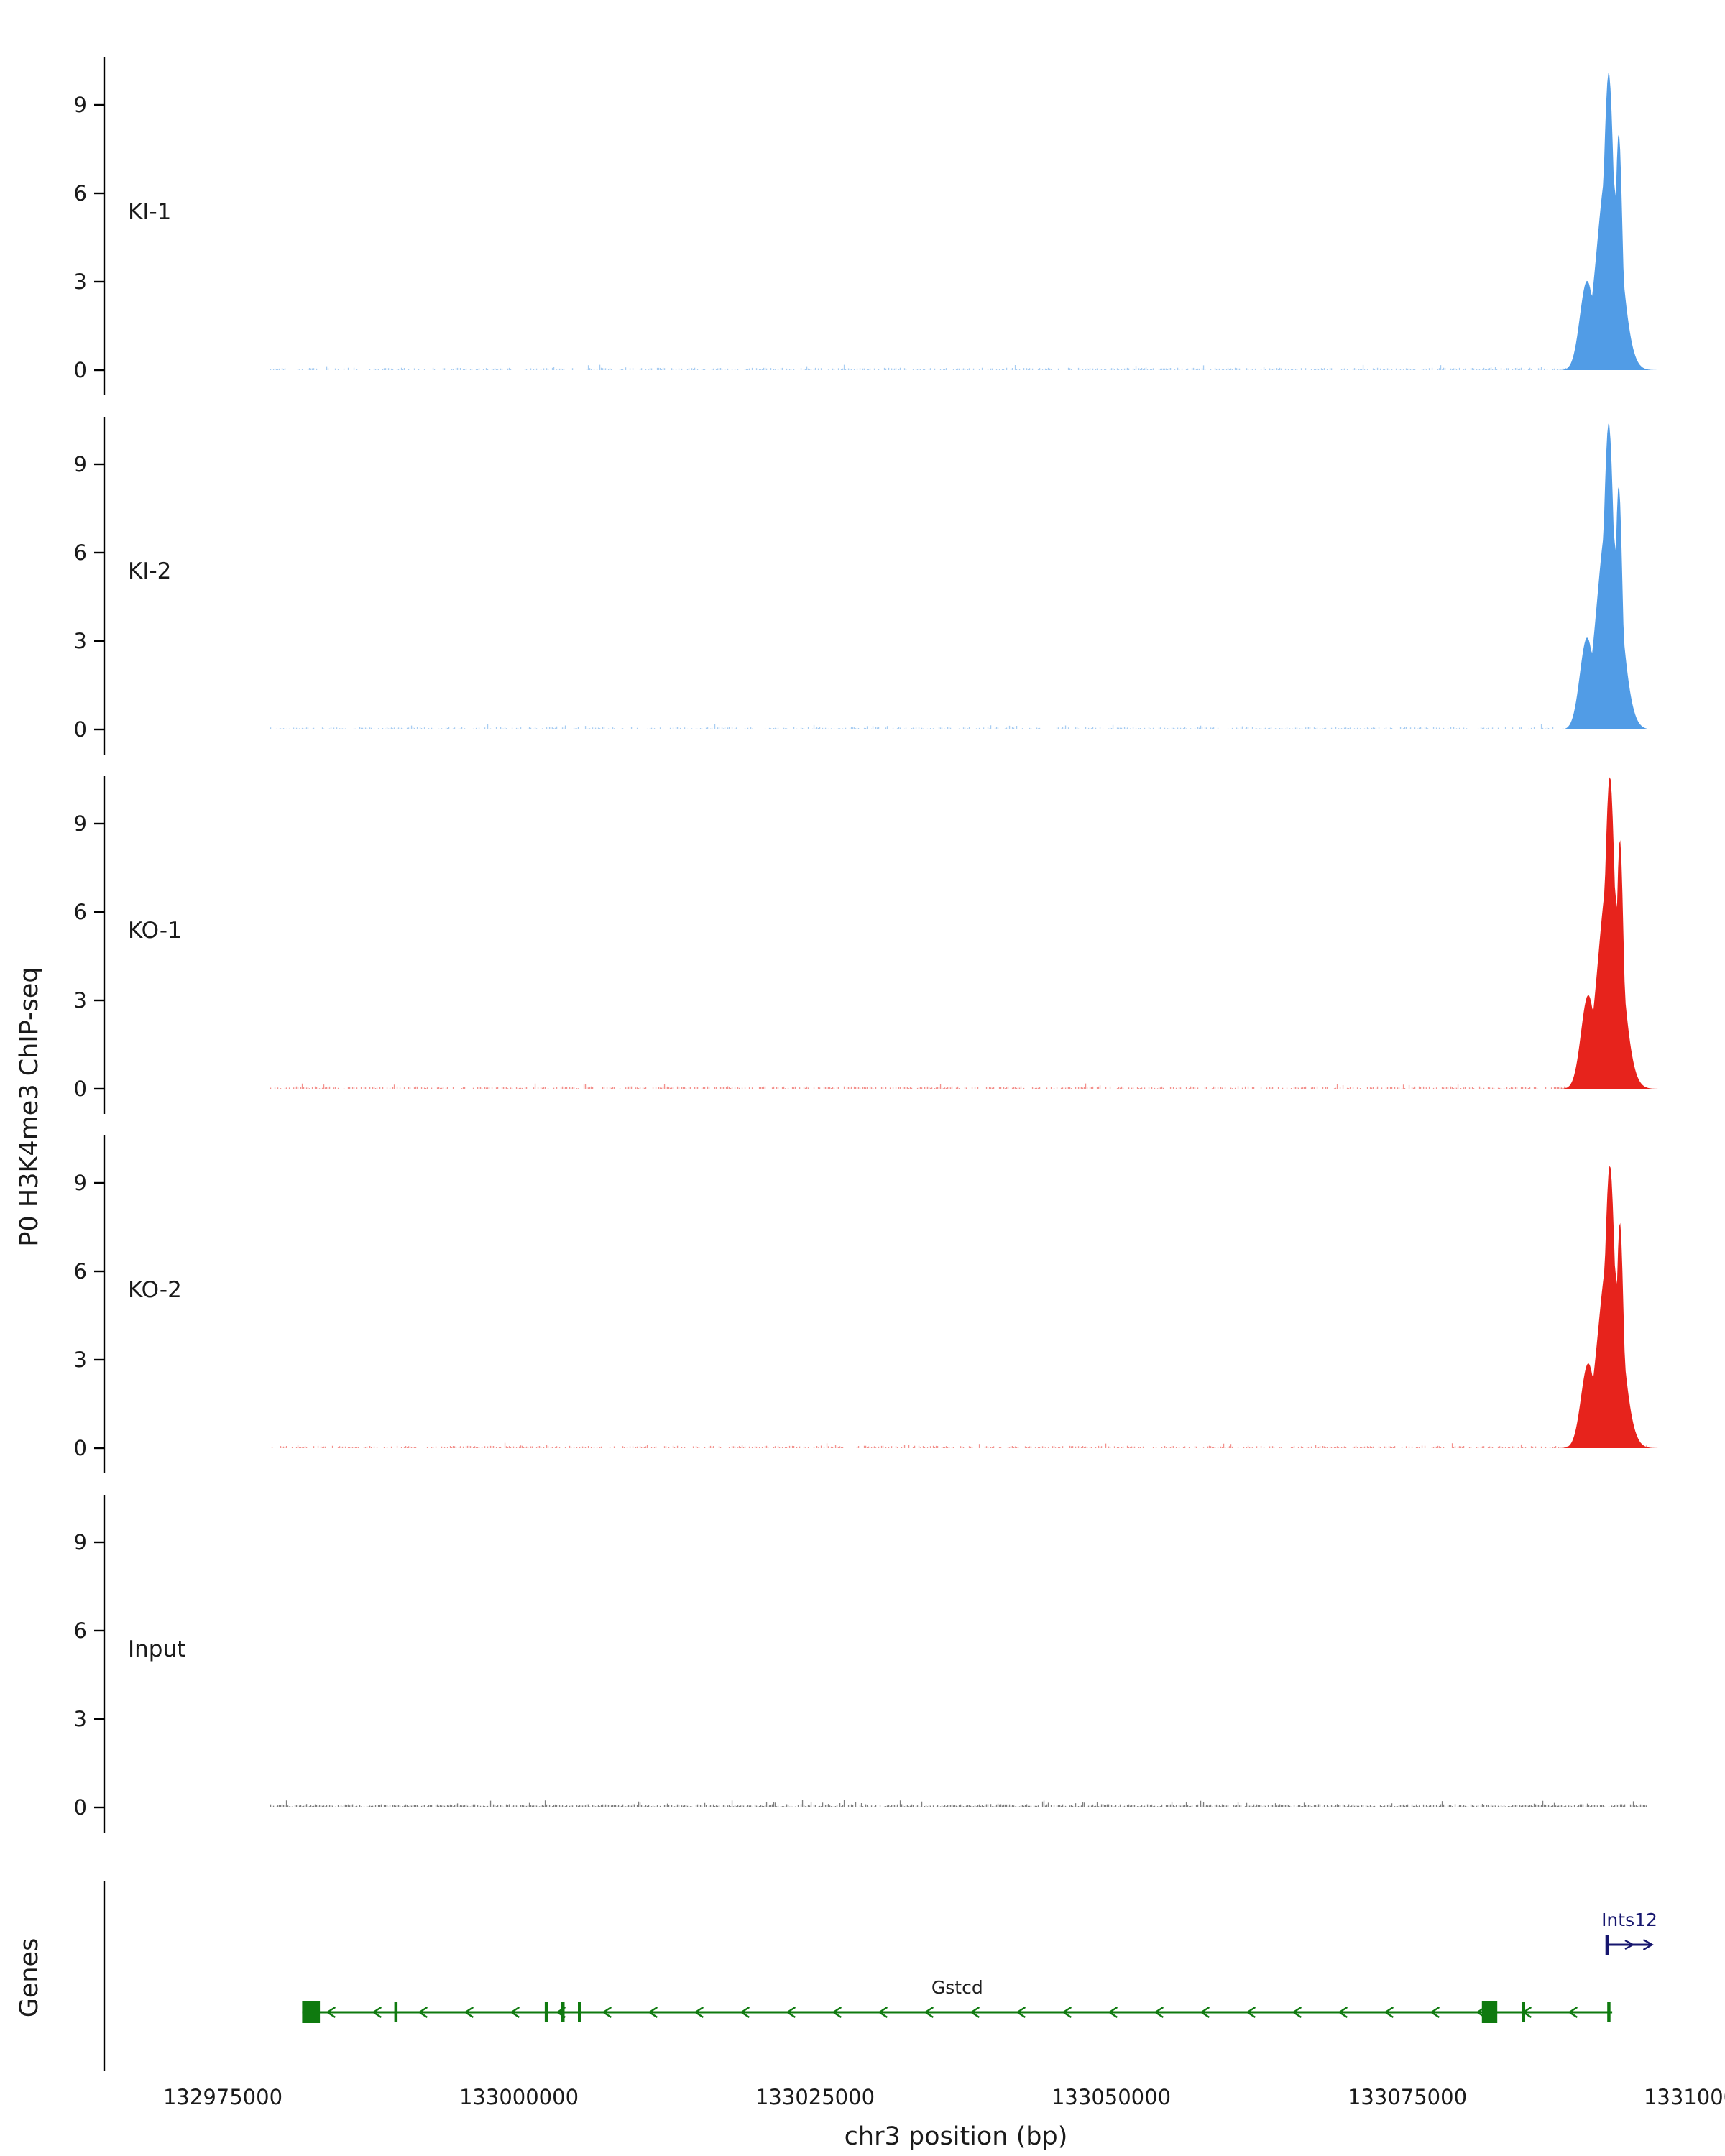  Describe the element at coordinates (519, 2097) in the screenshot. I see `x-tick-label: 133000000` at that location.